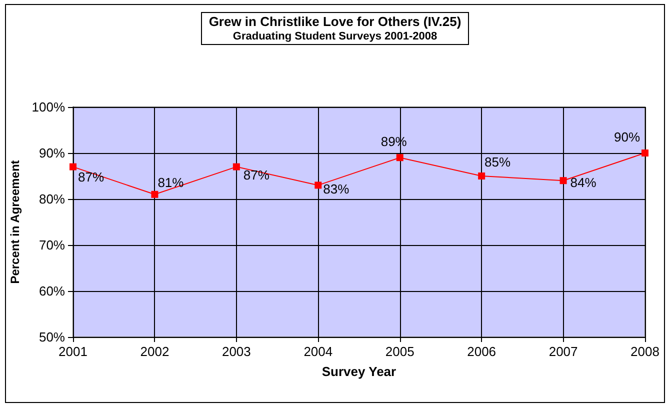 The image size is (670, 407). What do you see at coordinates (335, 21) in the screenshot?
I see `chart-title: Grew in Christlike Love for Others (IV.25)` at bounding box center [335, 21].